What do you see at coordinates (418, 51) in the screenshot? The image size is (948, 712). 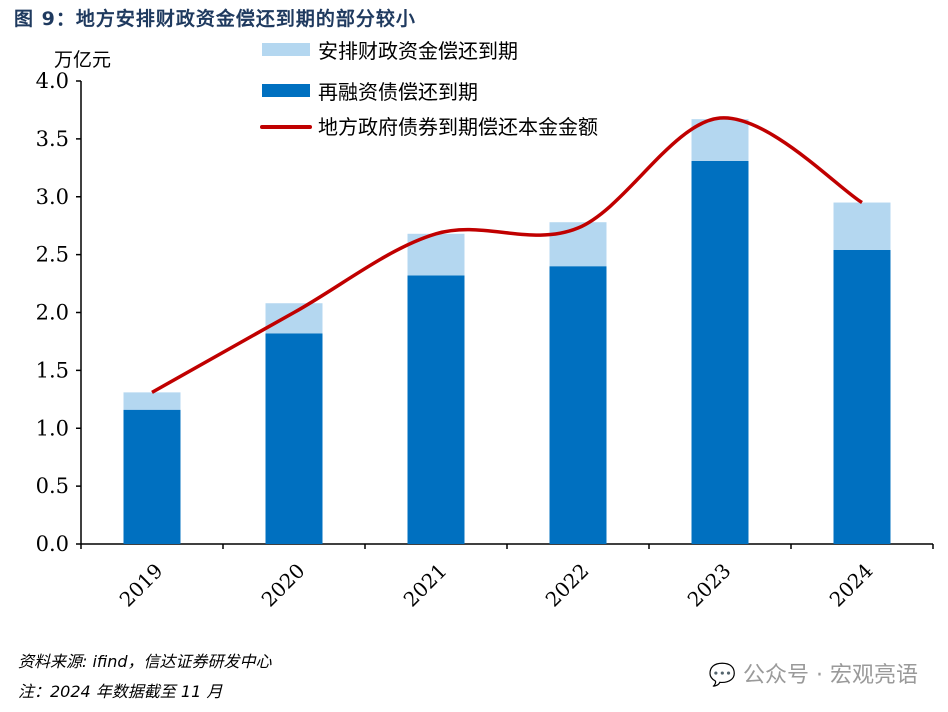 I see `legend-label-fiscal-funds: 安排财政资金偿还到期` at bounding box center [418, 51].